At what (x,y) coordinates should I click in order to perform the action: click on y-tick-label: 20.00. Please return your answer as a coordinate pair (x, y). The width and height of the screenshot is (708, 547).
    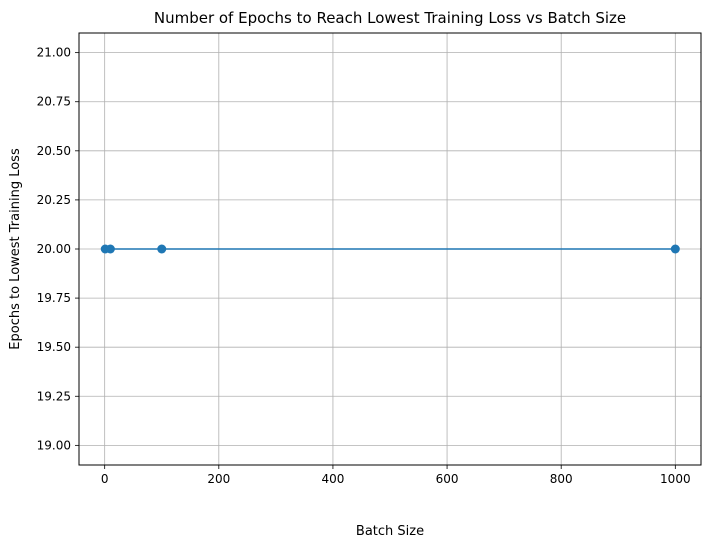
    Looking at the image, I should click on (54, 249).